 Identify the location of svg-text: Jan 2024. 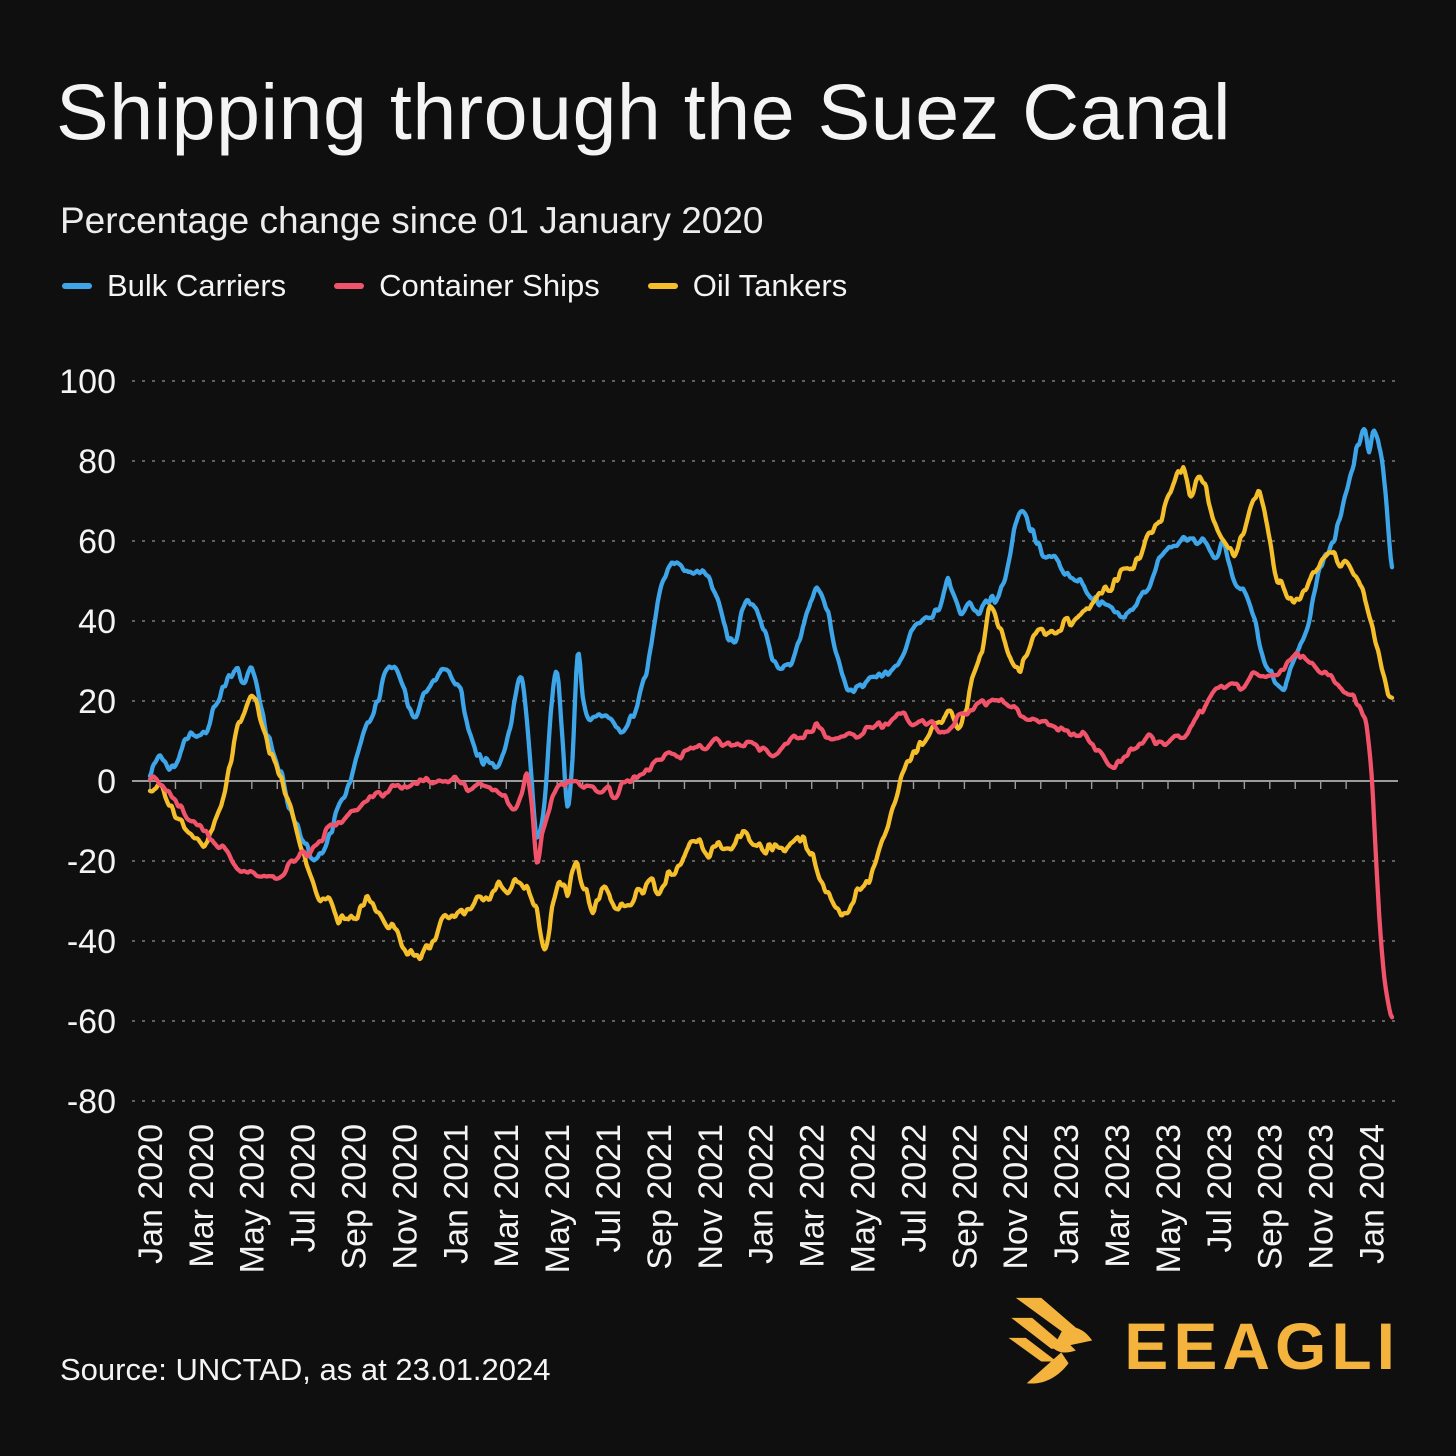
(1373, 1194).